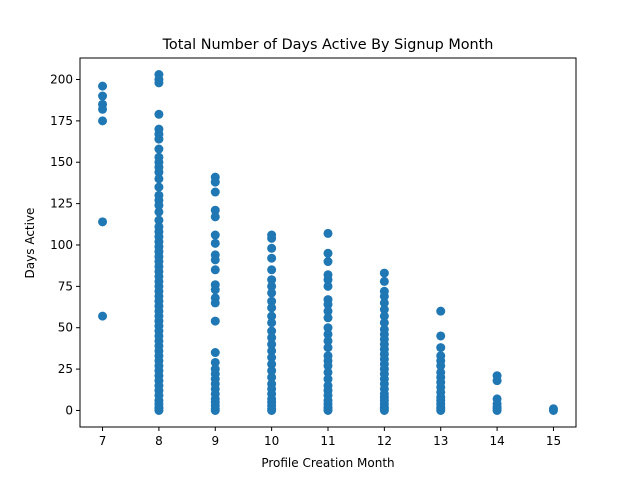 Image resolution: width=640 pixels, height=480 pixels. What do you see at coordinates (69, 410) in the screenshot?
I see `y-tick-label-0: 0` at bounding box center [69, 410].